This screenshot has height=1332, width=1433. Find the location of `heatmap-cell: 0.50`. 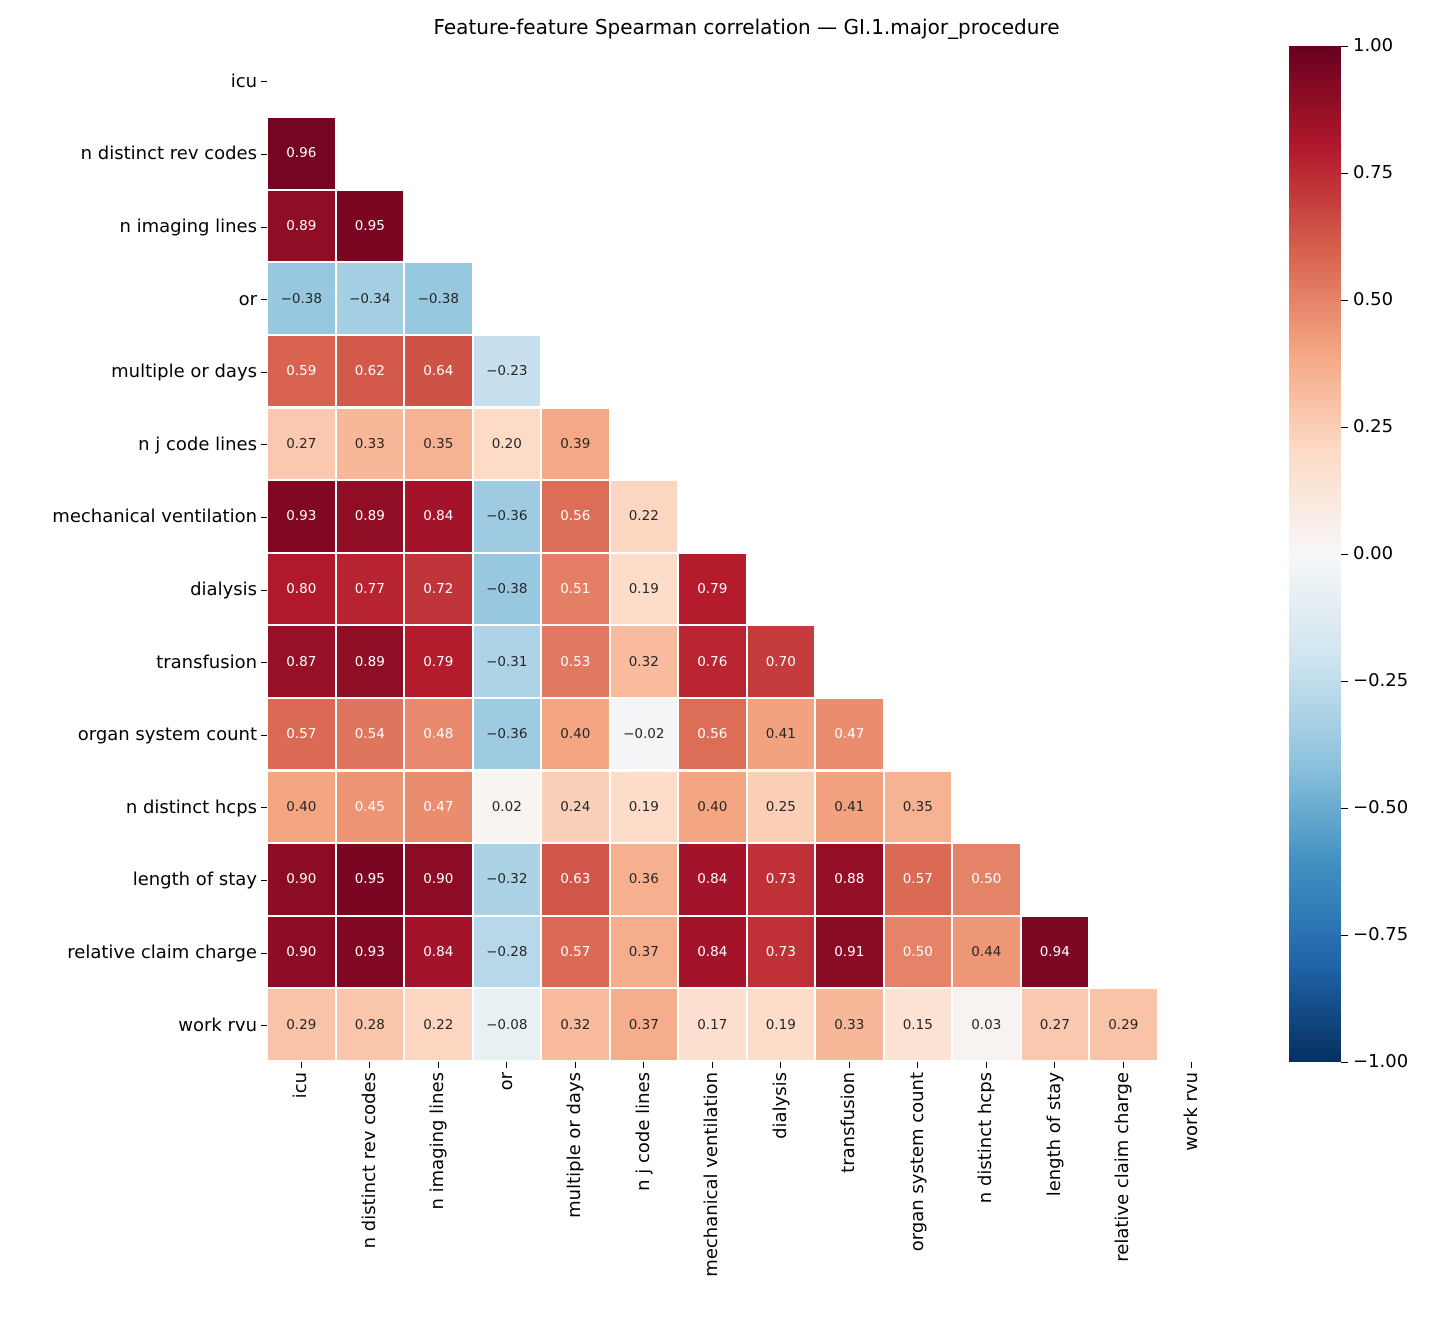

heatmap-cell: 0.50 is located at coordinates (986, 879).